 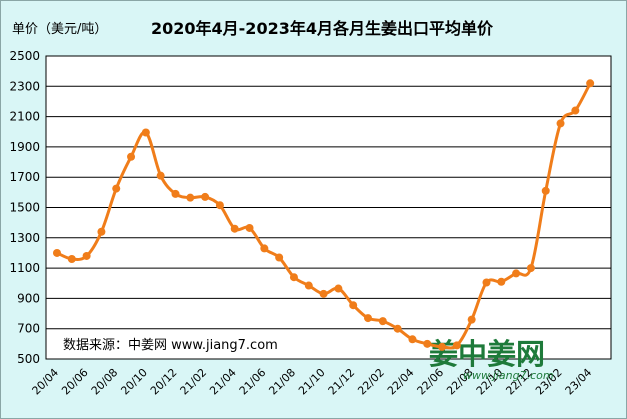 I want to click on chart-title: 2020年4月-2023年4月各月生姜出口平均单价, so click(x=322, y=28).